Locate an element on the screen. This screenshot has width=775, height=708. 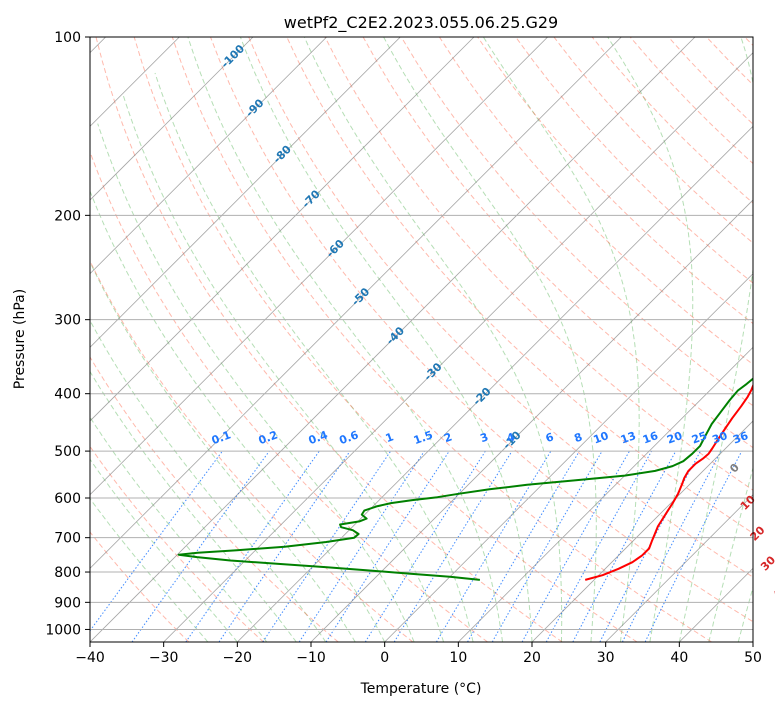
mixing-ratio-label: 20 is located at coordinates (674, 438).